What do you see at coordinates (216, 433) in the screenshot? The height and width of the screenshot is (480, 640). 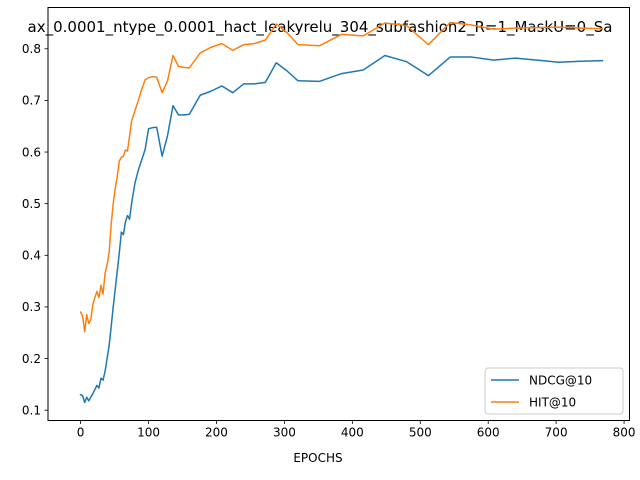 I see `x-tick-label: 200` at bounding box center [216, 433].